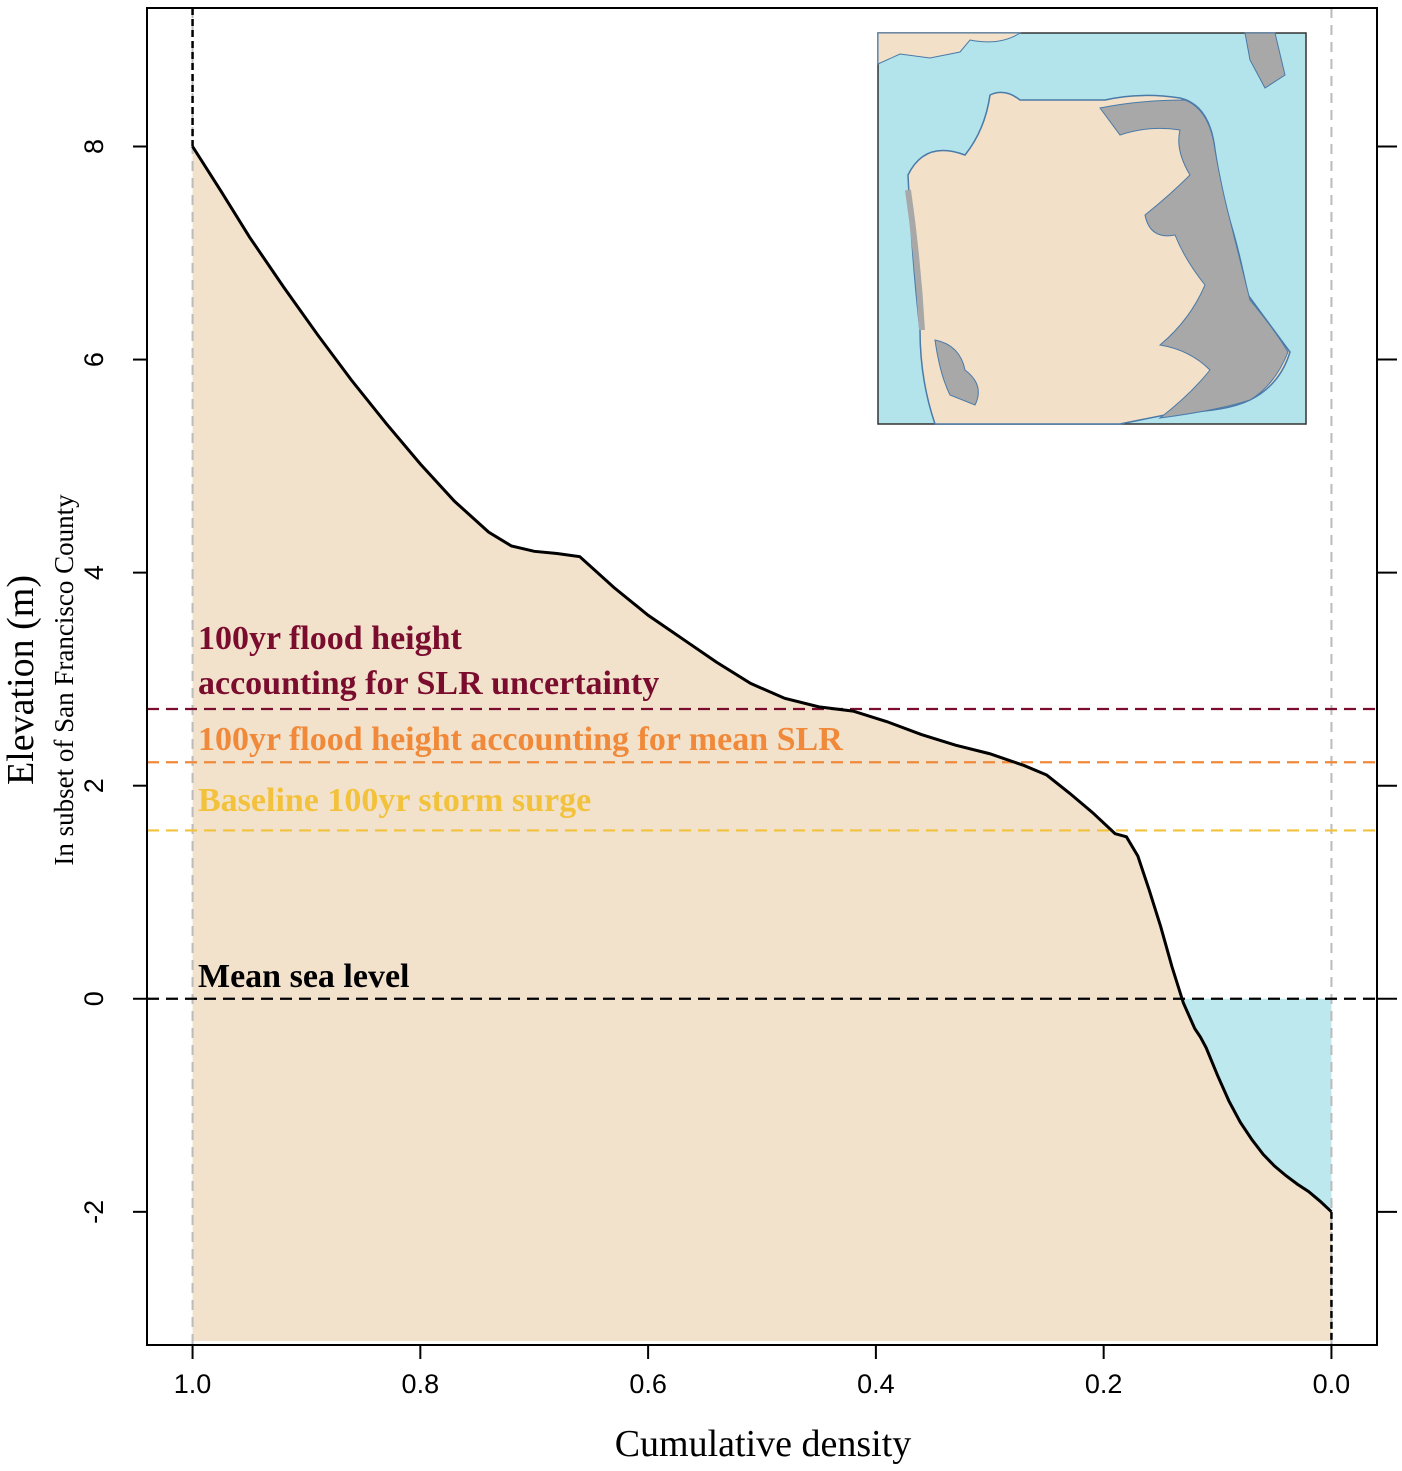 The height and width of the screenshot is (1471, 1402). I want to click on inset-island, so click(1265, 60).